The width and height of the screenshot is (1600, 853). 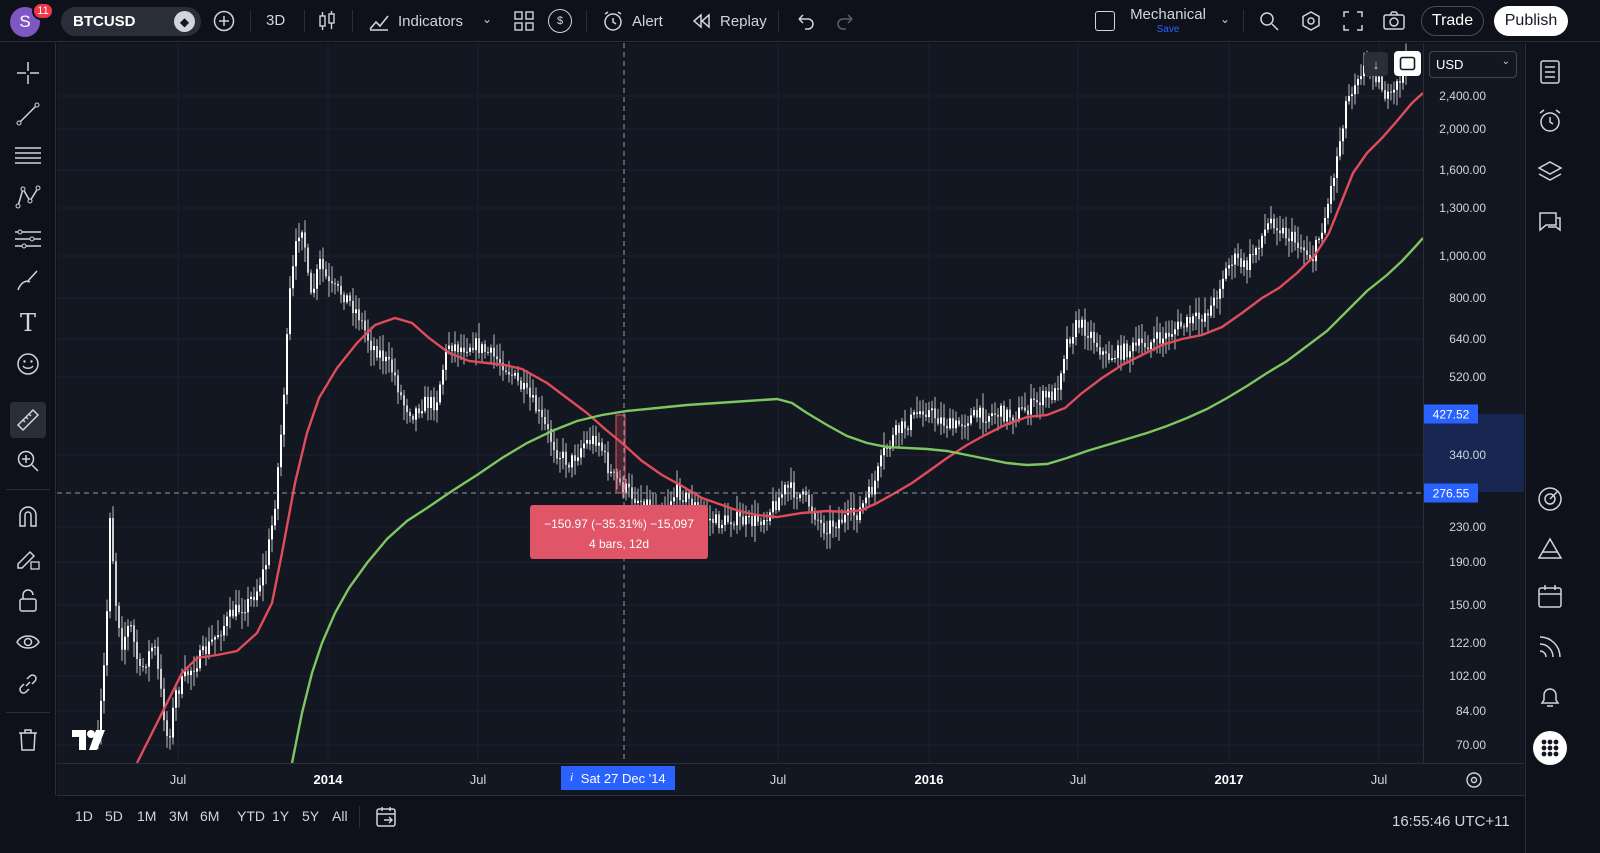 What do you see at coordinates (28, 73) in the screenshot?
I see `crosshair-icon` at bounding box center [28, 73].